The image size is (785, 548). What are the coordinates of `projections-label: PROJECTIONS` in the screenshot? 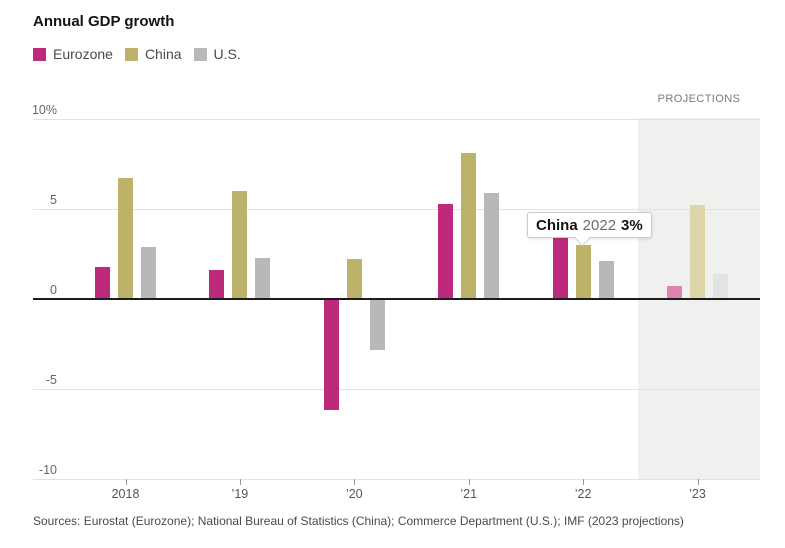 It's located at (699, 99).